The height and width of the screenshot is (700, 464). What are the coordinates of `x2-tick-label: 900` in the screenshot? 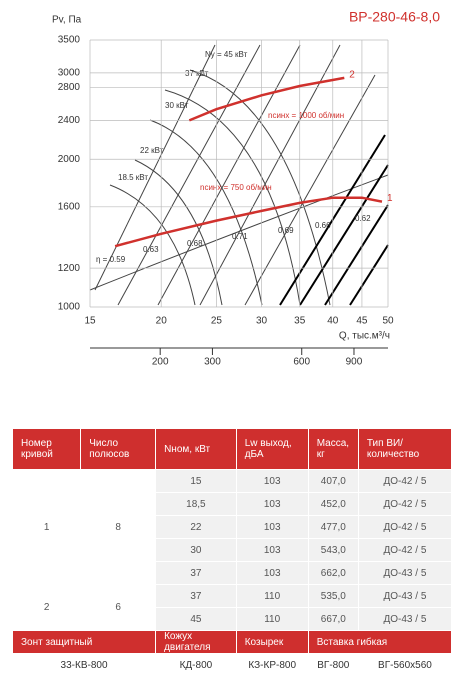 It's located at (354, 362).